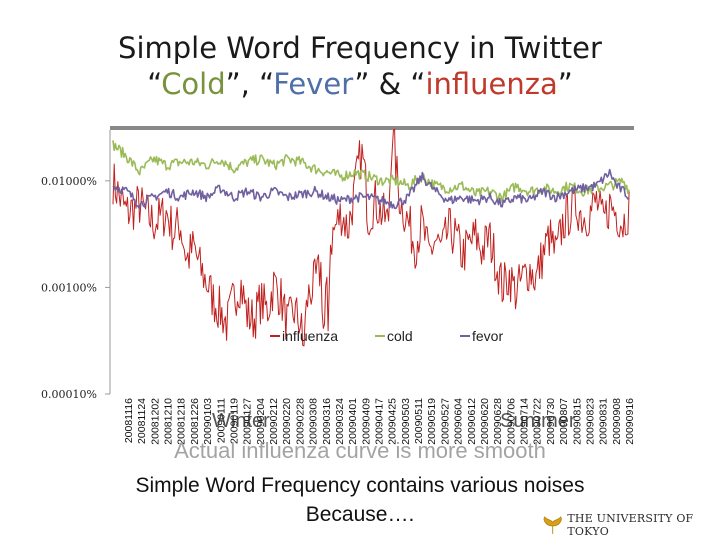 The height and width of the screenshot is (540, 720). Describe the element at coordinates (69, 287) in the screenshot. I see `y-tick-label: 0.00100%` at that location.